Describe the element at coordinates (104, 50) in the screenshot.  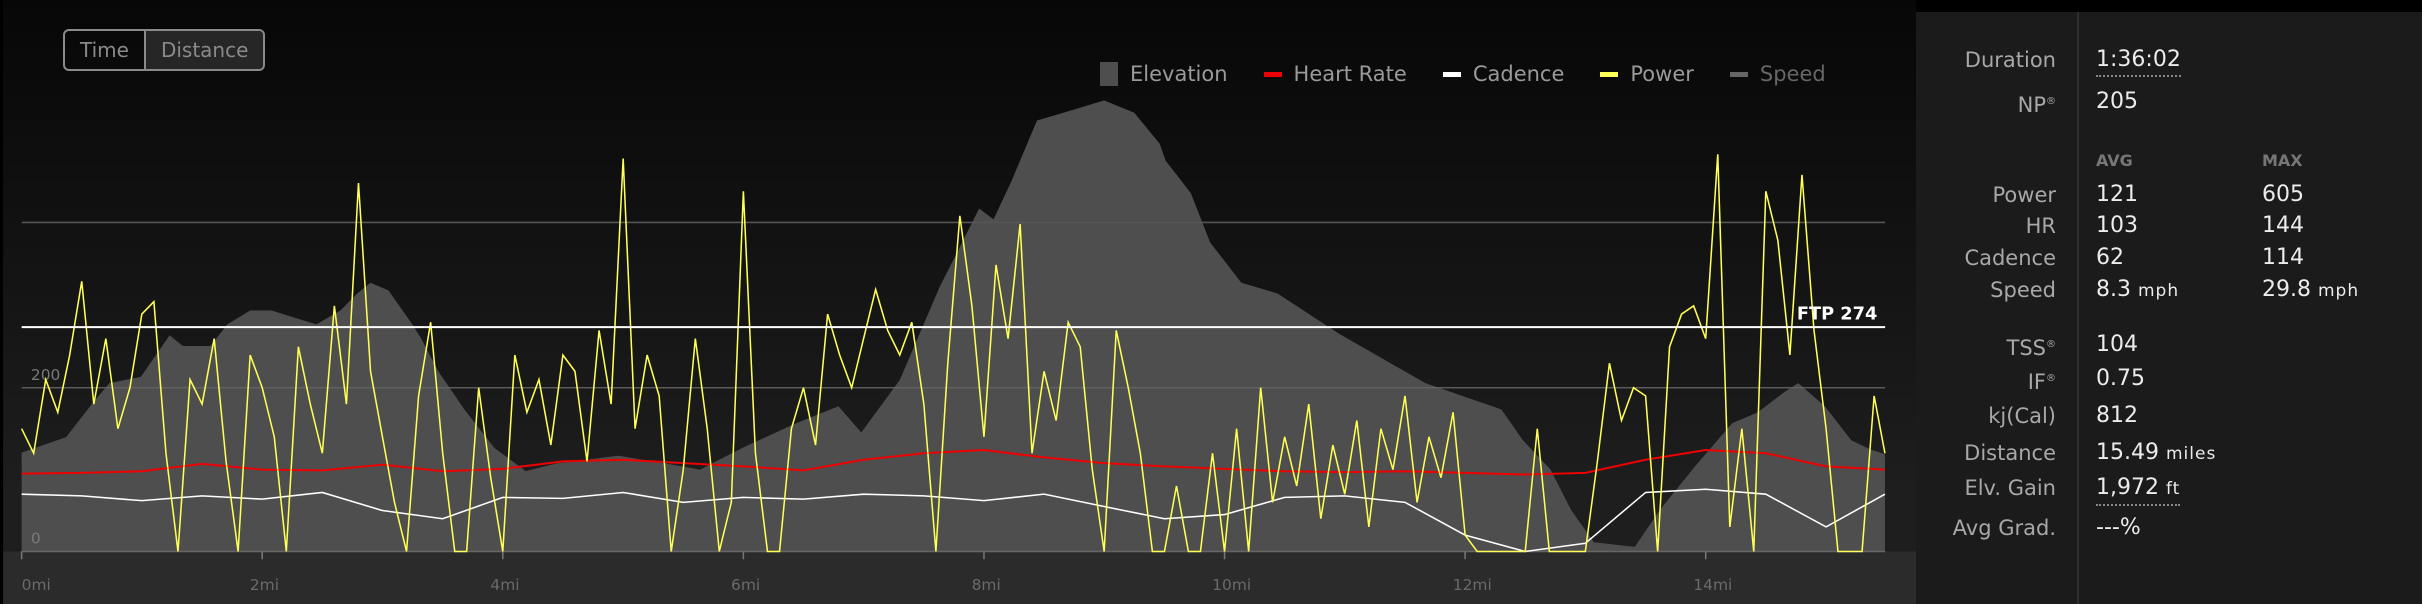
I see `toggle-time: Time` at that location.